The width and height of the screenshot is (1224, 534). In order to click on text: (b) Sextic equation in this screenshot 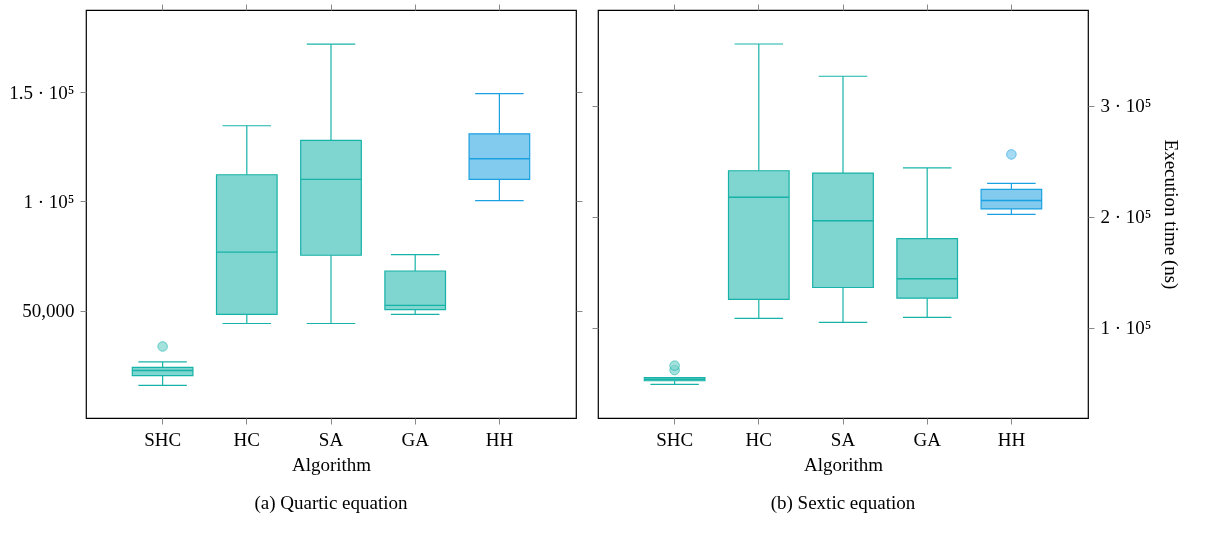, I will do `click(843, 503)`.